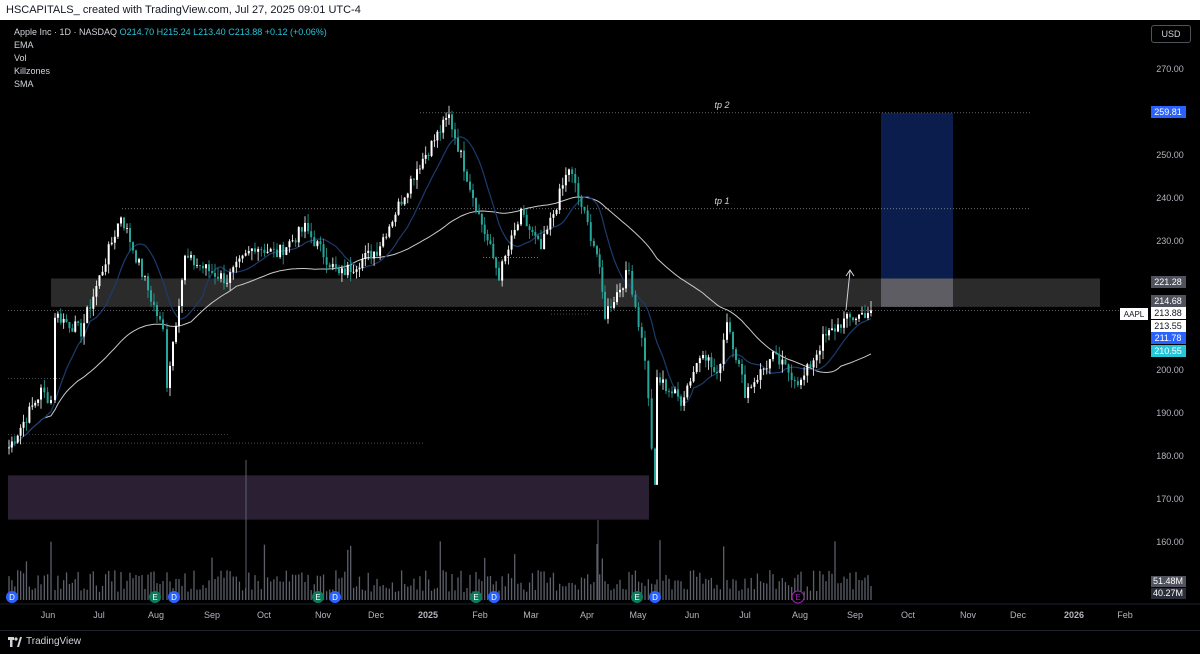  Describe the element at coordinates (32, 71) in the screenshot. I see `legend-indicator-killzones: Killzones` at that location.